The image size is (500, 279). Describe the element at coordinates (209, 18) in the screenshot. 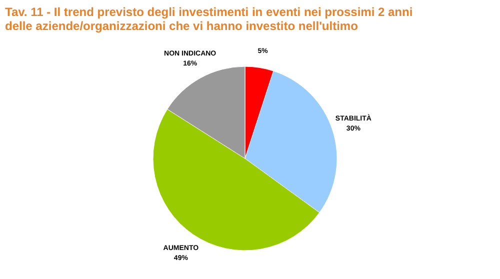

I see `chart-title: Tav. 11 - Il trend previsto degli investimenti in eventi nei prossimi 2 anni delle aziende/organizzazioni che vi hanno investito nell'ultimo` at that location.